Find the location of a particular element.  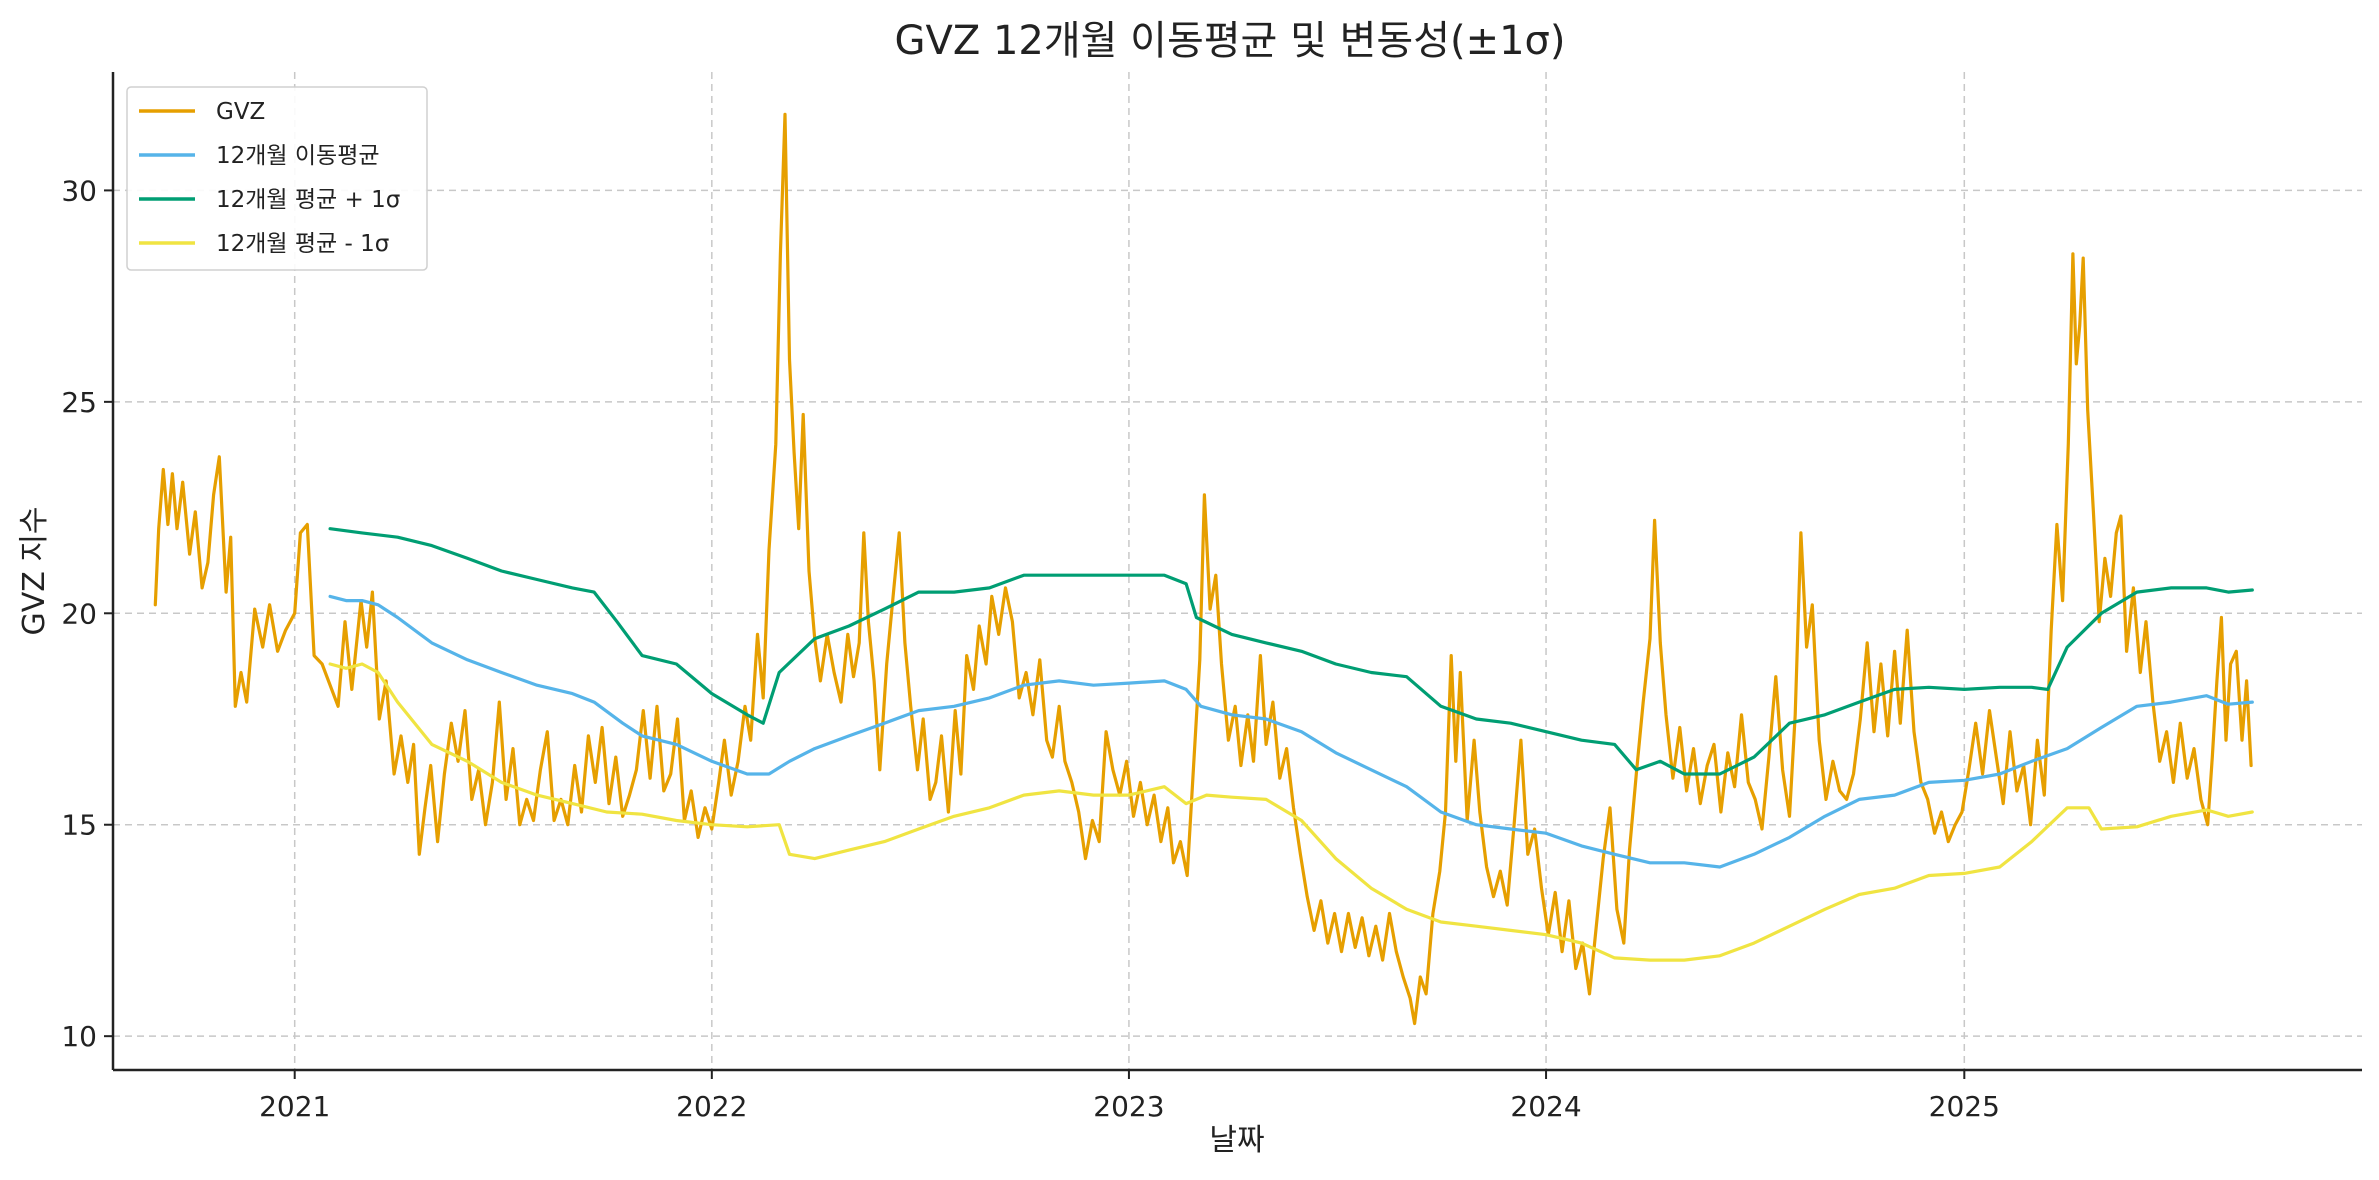

legend: GVZ 12개월 이동평균 12개월 평균 + 1σ 12개월 평균 - 1σ is located at coordinates (277, 178).